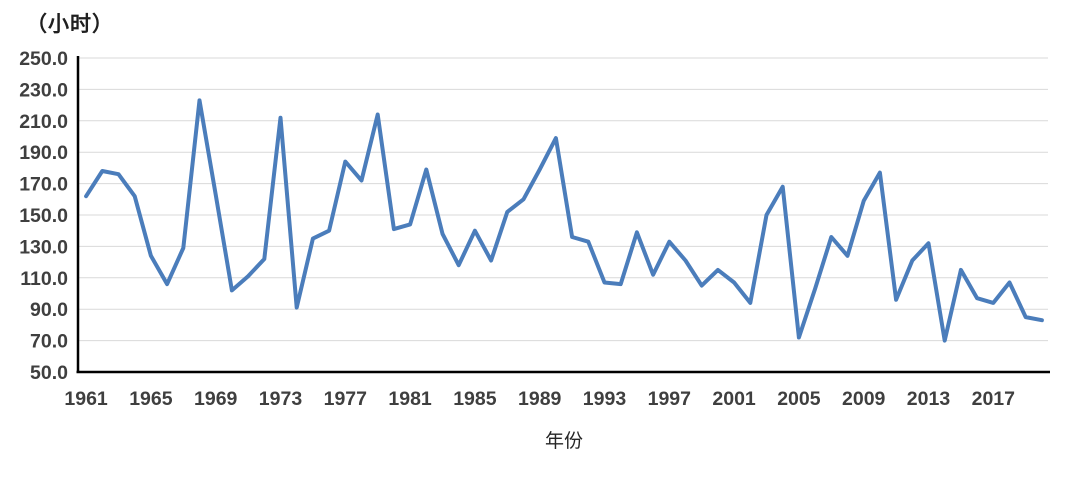  Describe the element at coordinates (563, 441) in the screenshot. I see `x-axis-title: 年份` at that location.